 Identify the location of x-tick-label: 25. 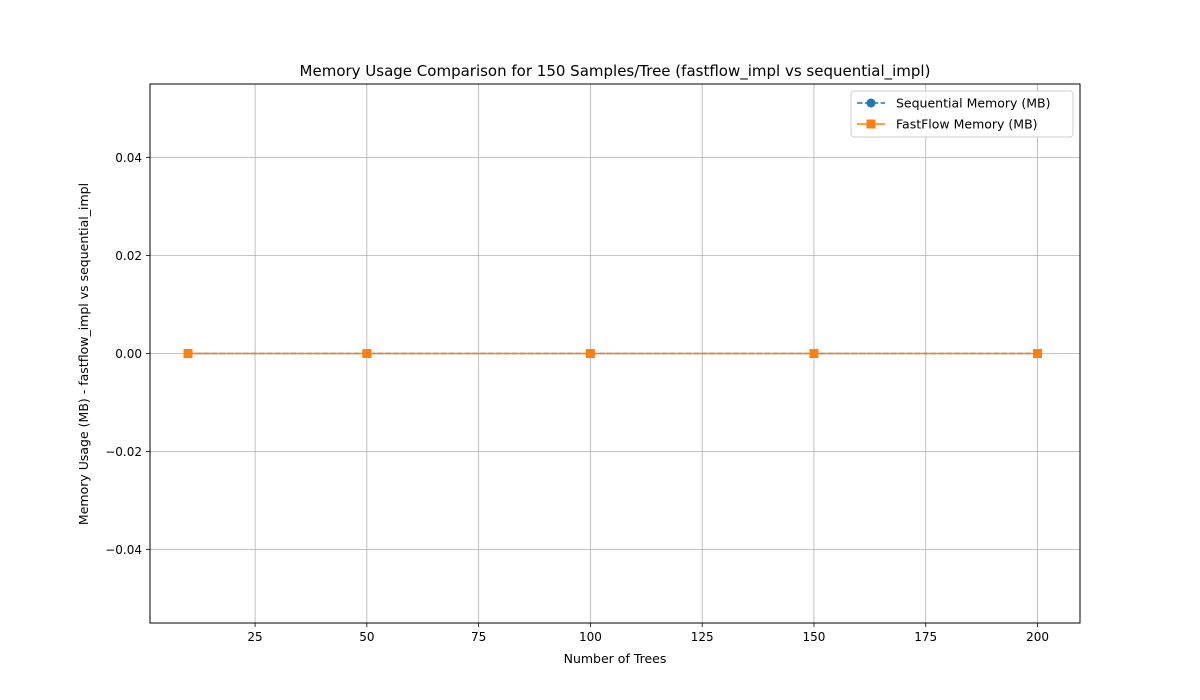
(254, 637).